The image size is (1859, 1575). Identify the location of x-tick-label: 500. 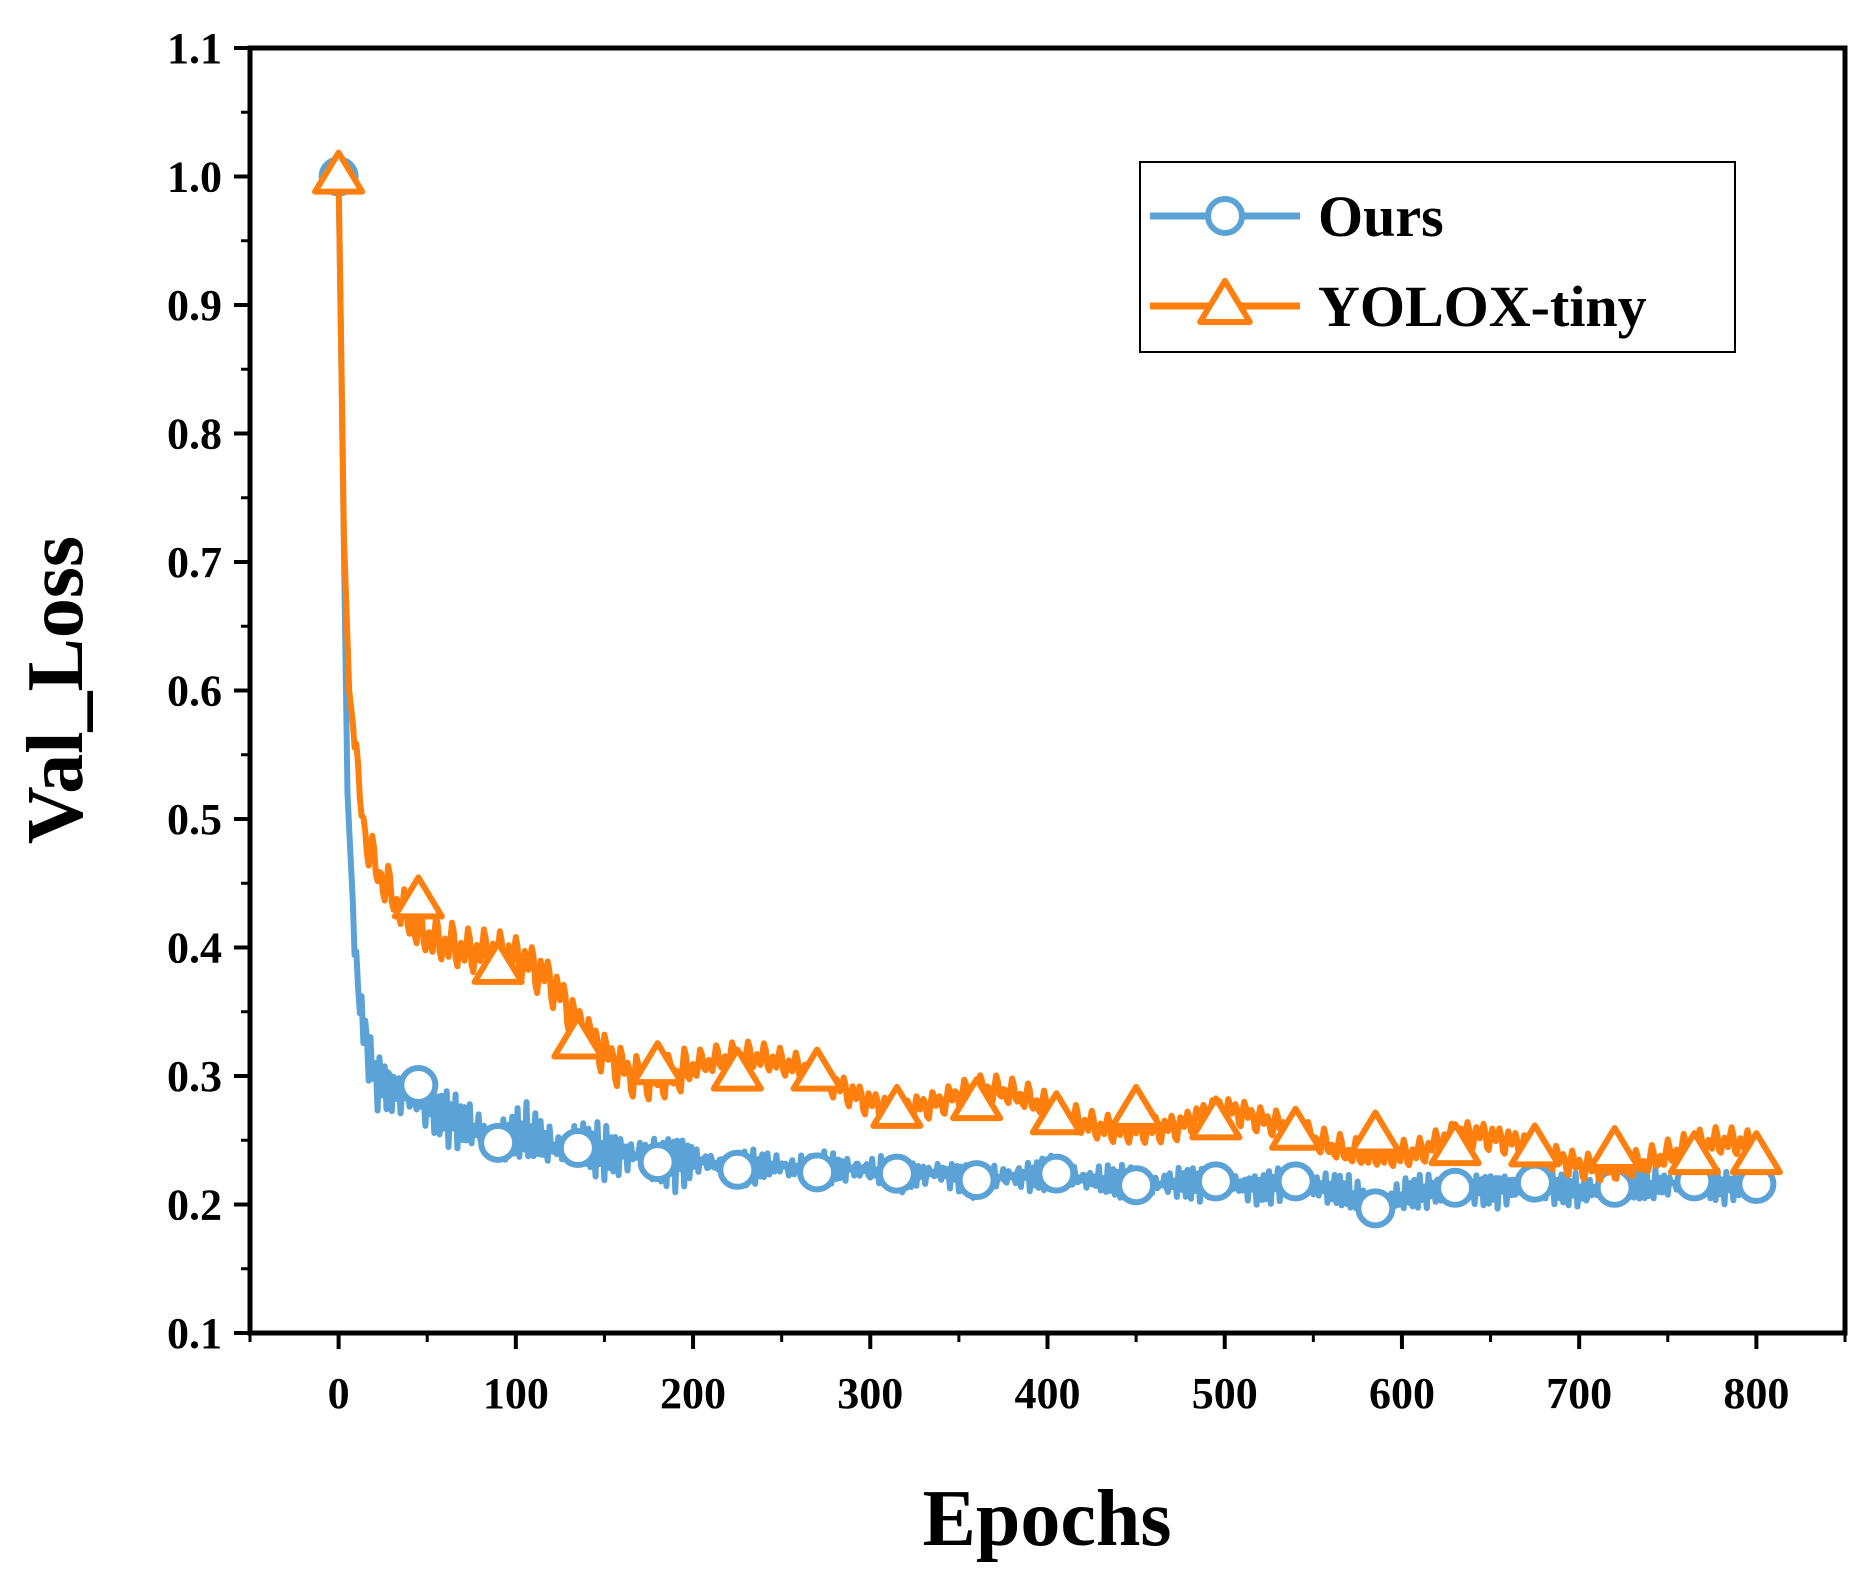
(1225, 1393).